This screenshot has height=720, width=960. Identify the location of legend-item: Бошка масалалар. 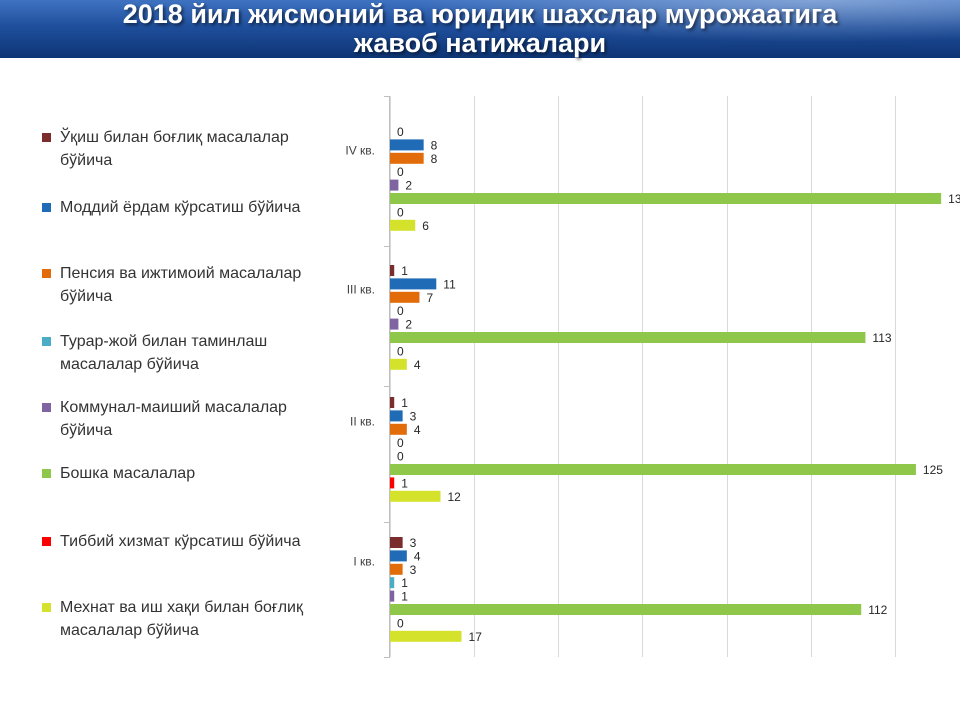
(192, 473).